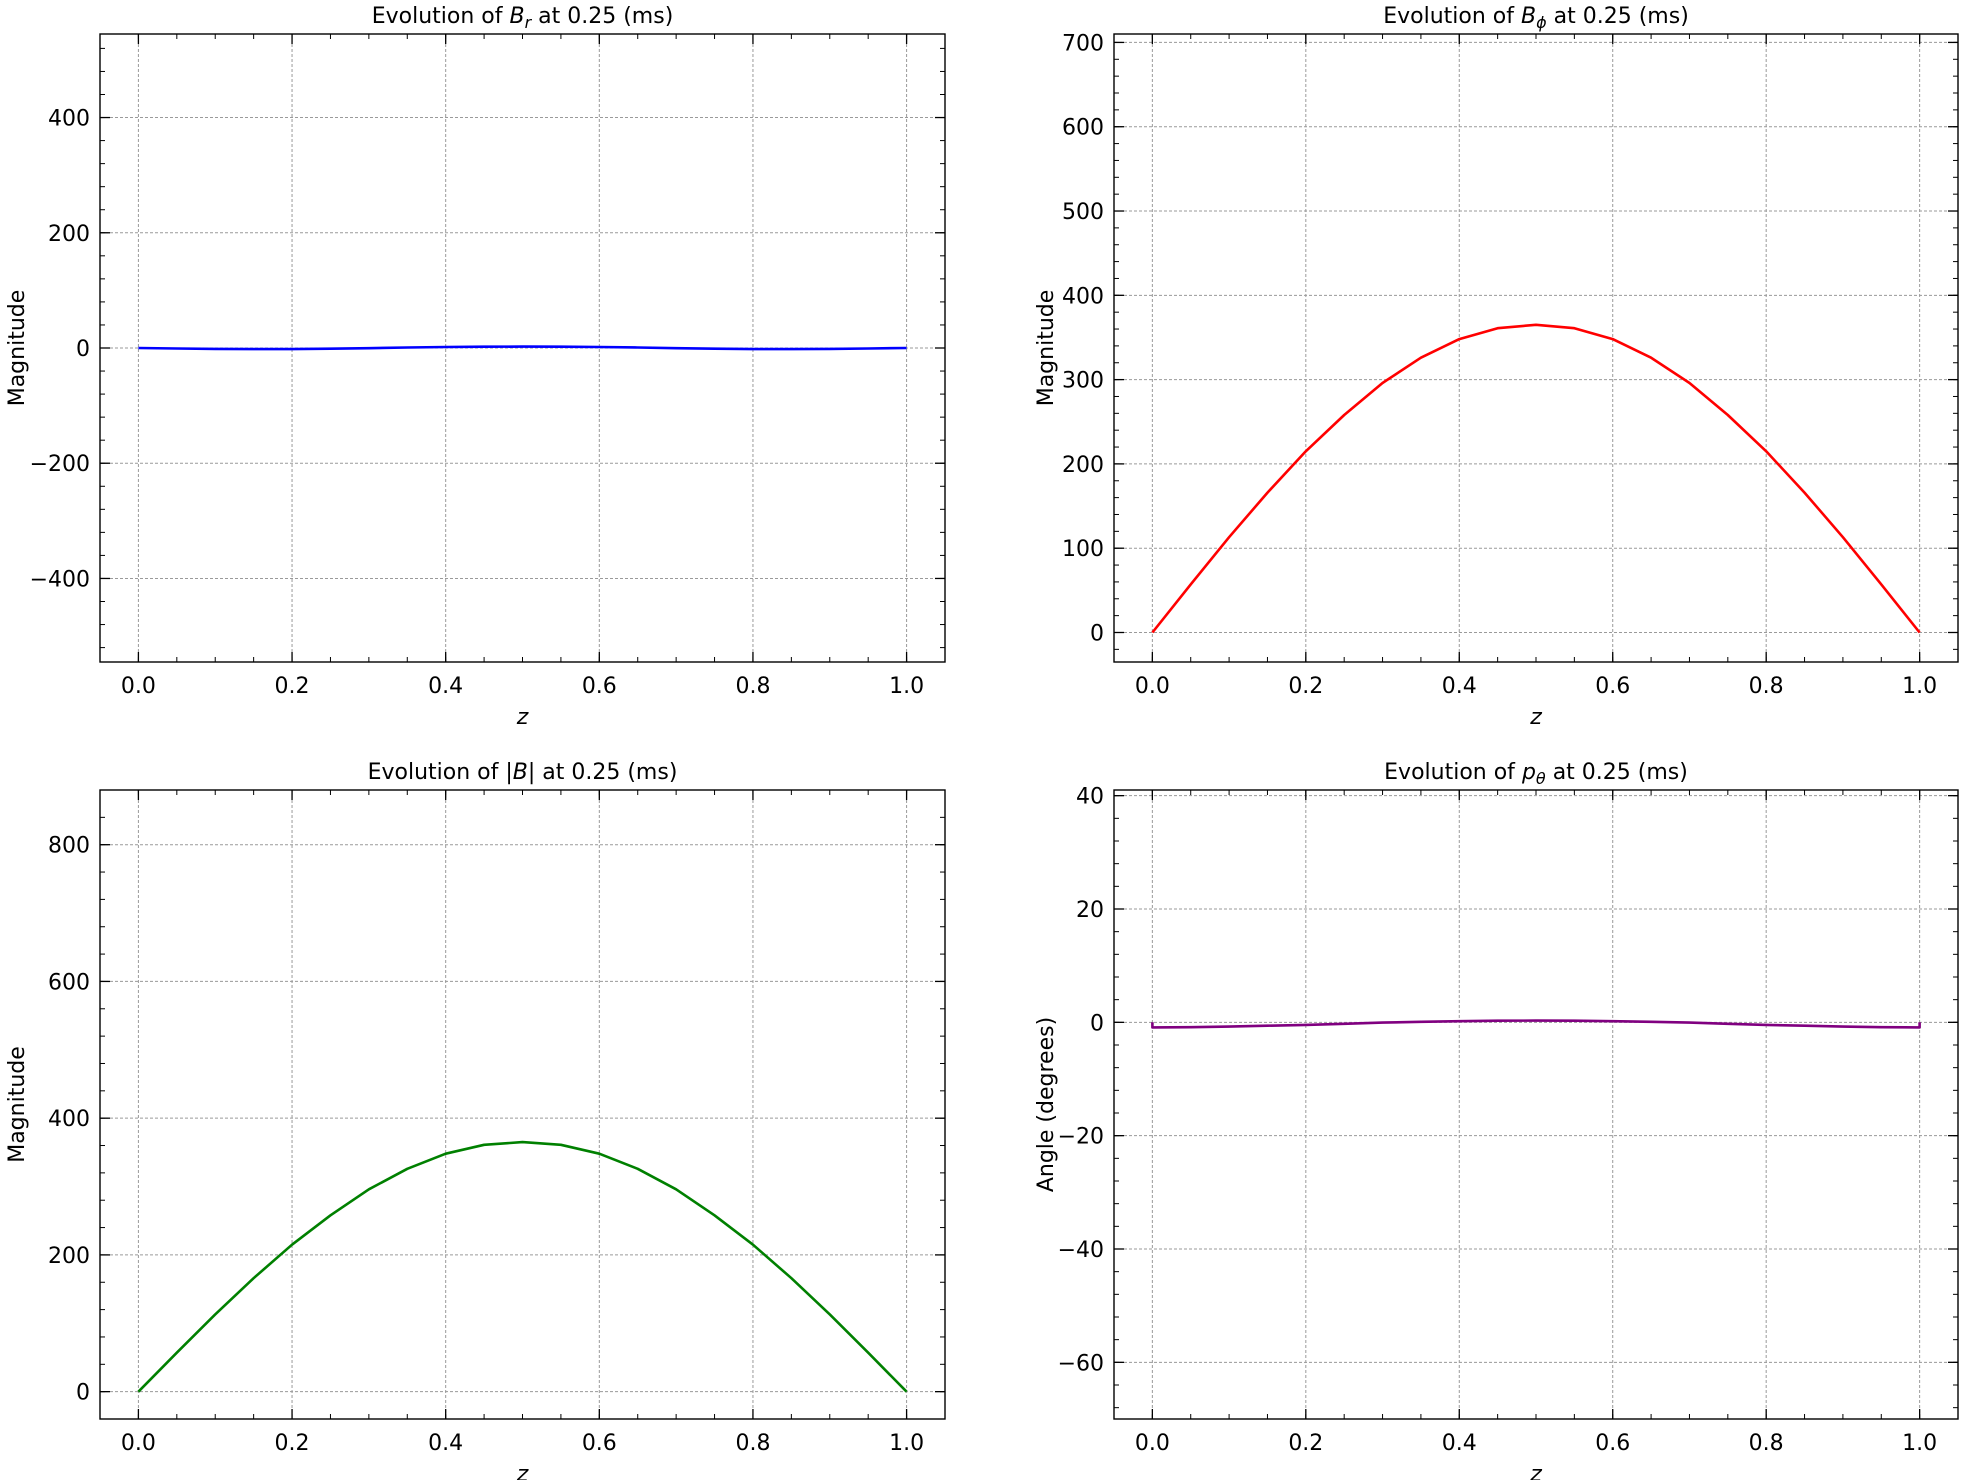 Image resolution: width=1964 pixels, height=1480 pixels. Describe the element at coordinates (1081, 1137) in the screenshot. I see `y-tick-label: −20` at that location.